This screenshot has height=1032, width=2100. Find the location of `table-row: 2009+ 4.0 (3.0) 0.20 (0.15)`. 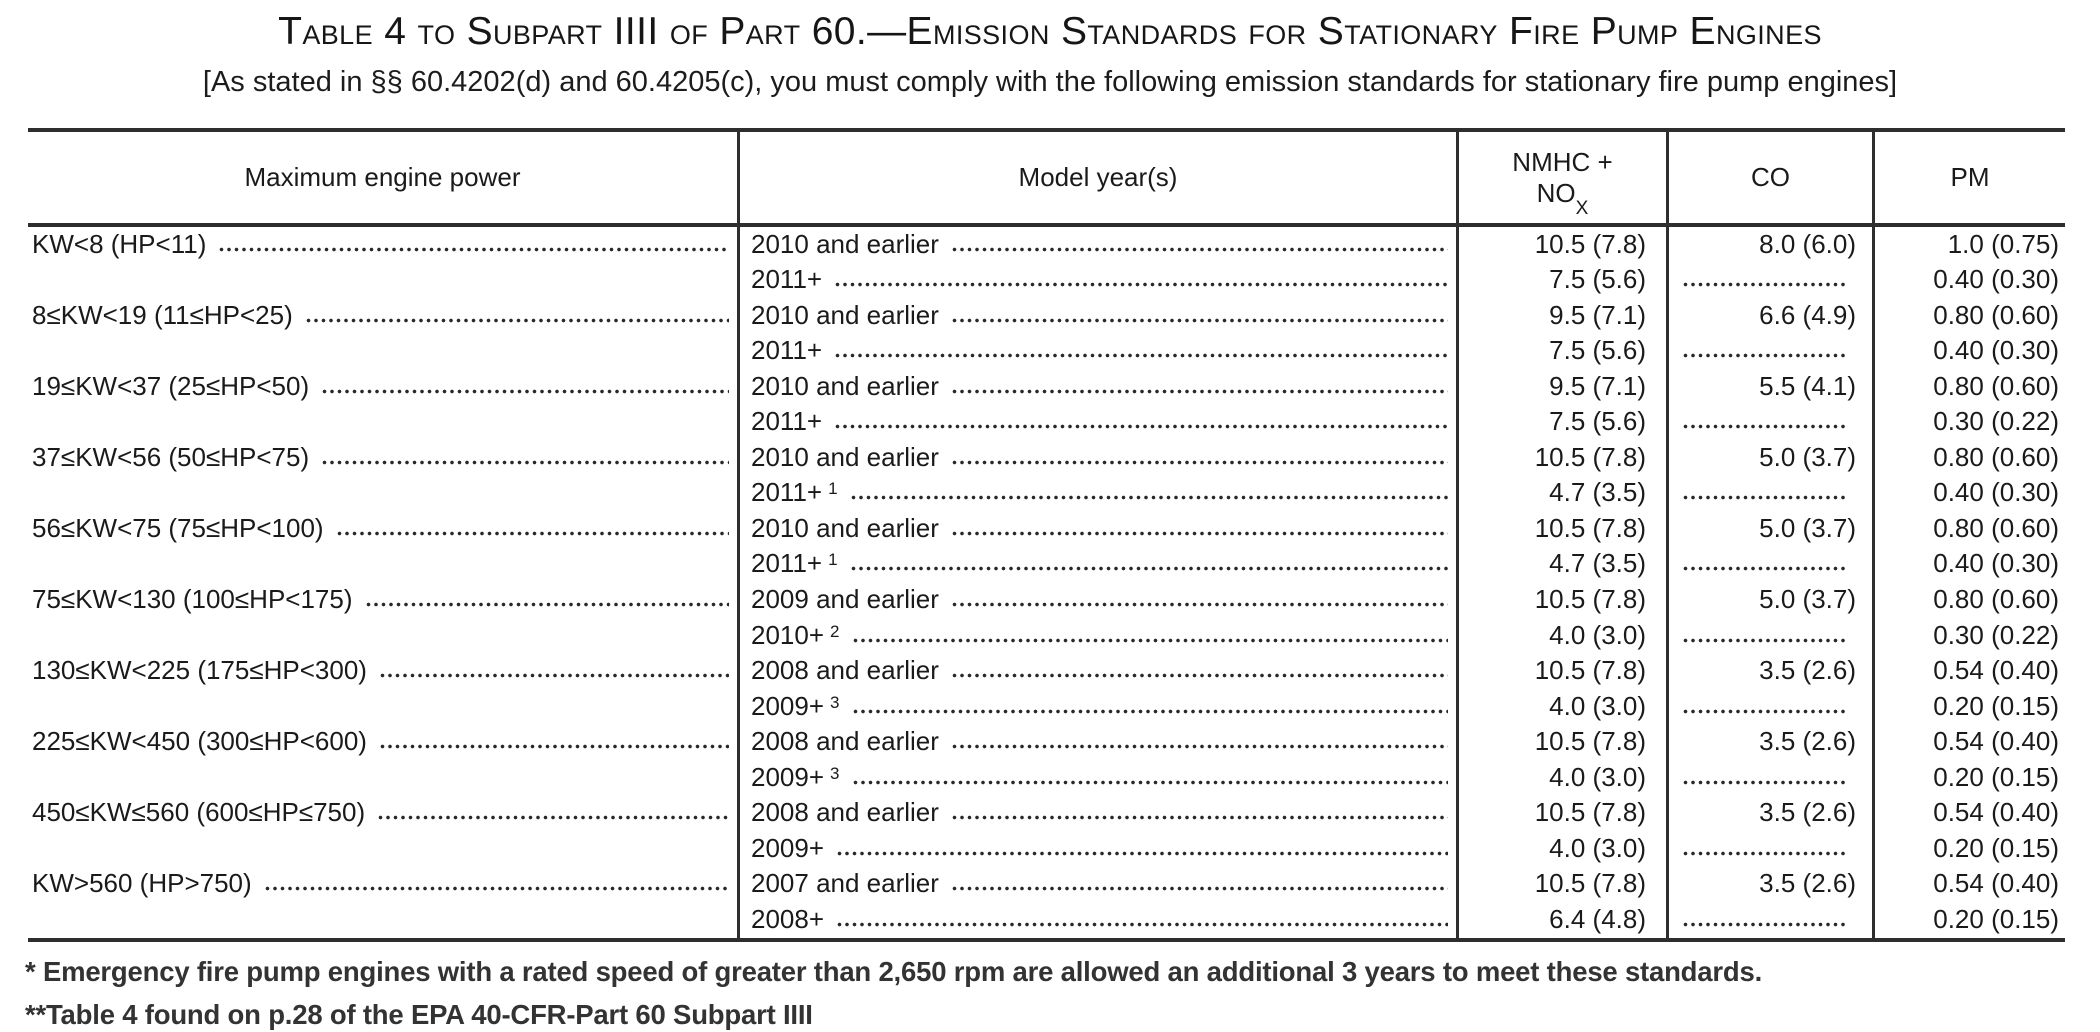

table-row: 2009+ 4.0 (3.0) 0.20 (0.15) is located at coordinates (1046, 849).